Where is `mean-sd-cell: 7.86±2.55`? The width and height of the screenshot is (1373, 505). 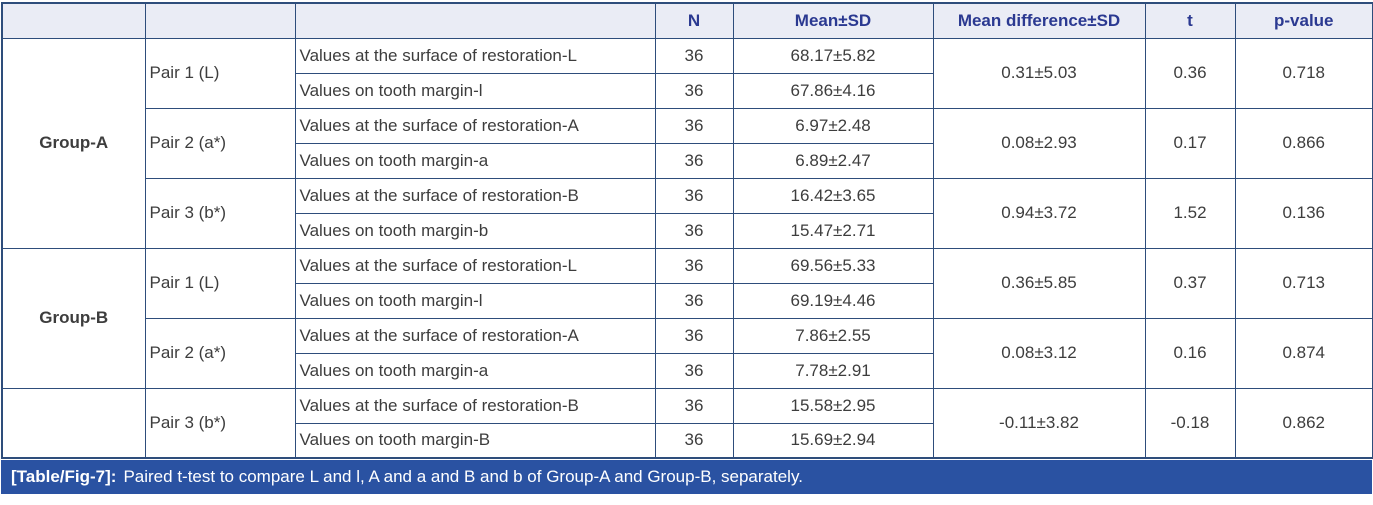 mean-sd-cell: 7.86±2.55 is located at coordinates (833, 335).